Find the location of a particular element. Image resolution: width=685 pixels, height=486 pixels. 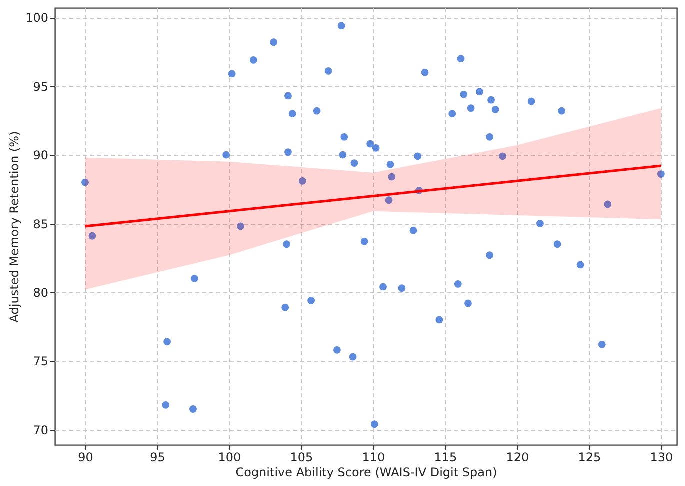

x-tick-label: 125 is located at coordinates (590, 457).